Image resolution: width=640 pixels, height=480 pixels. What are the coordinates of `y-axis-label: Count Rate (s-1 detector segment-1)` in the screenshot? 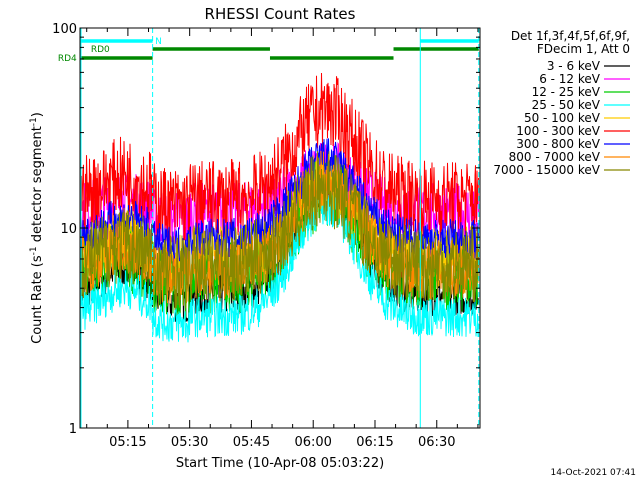 It's located at (37, 228).